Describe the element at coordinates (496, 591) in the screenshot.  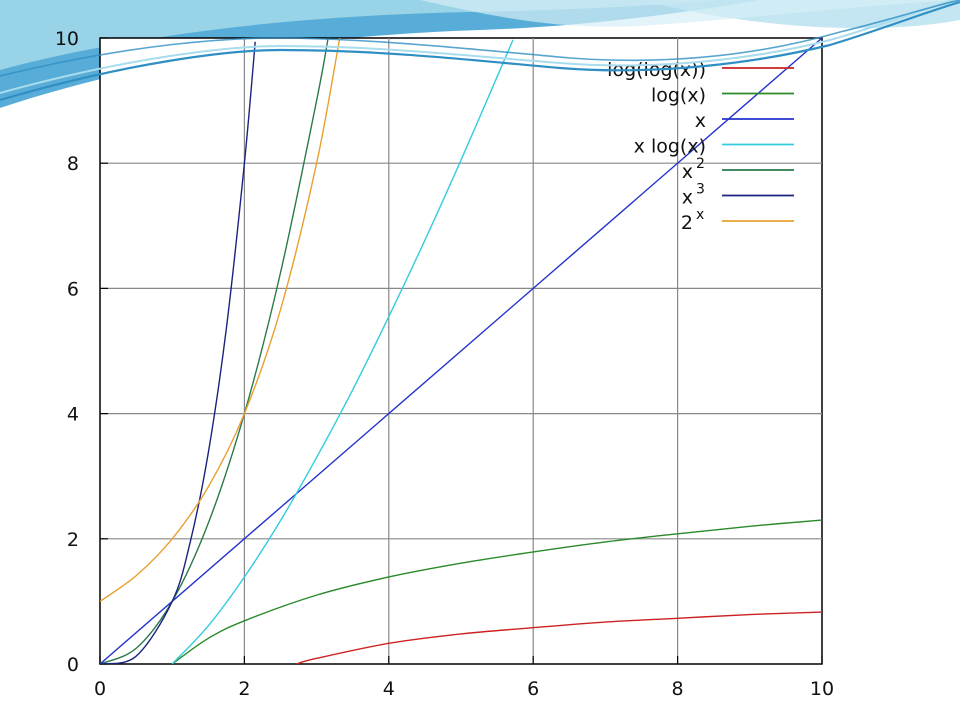
I see `series-log-x-line` at that location.